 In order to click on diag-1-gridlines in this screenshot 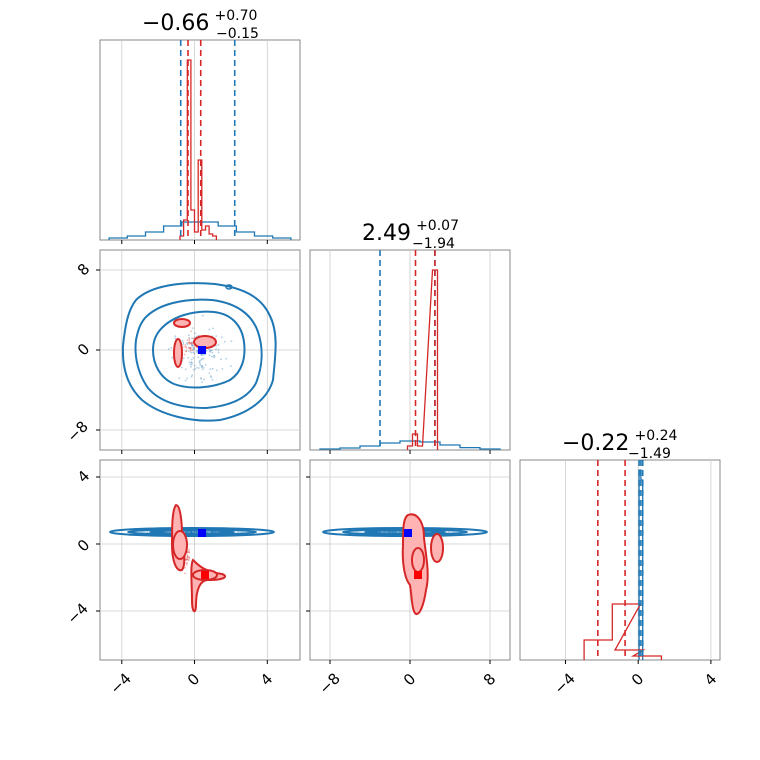, I will do `click(194, 140)`.